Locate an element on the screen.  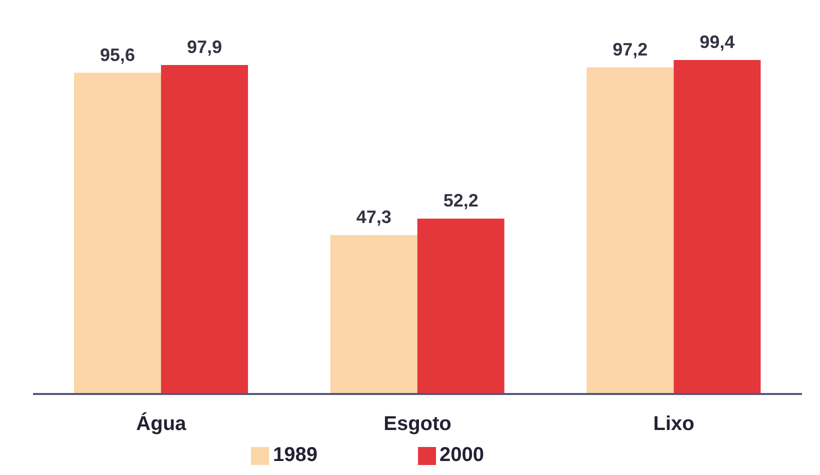
x-tick-label: Lixo is located at coordinates (673, 424).